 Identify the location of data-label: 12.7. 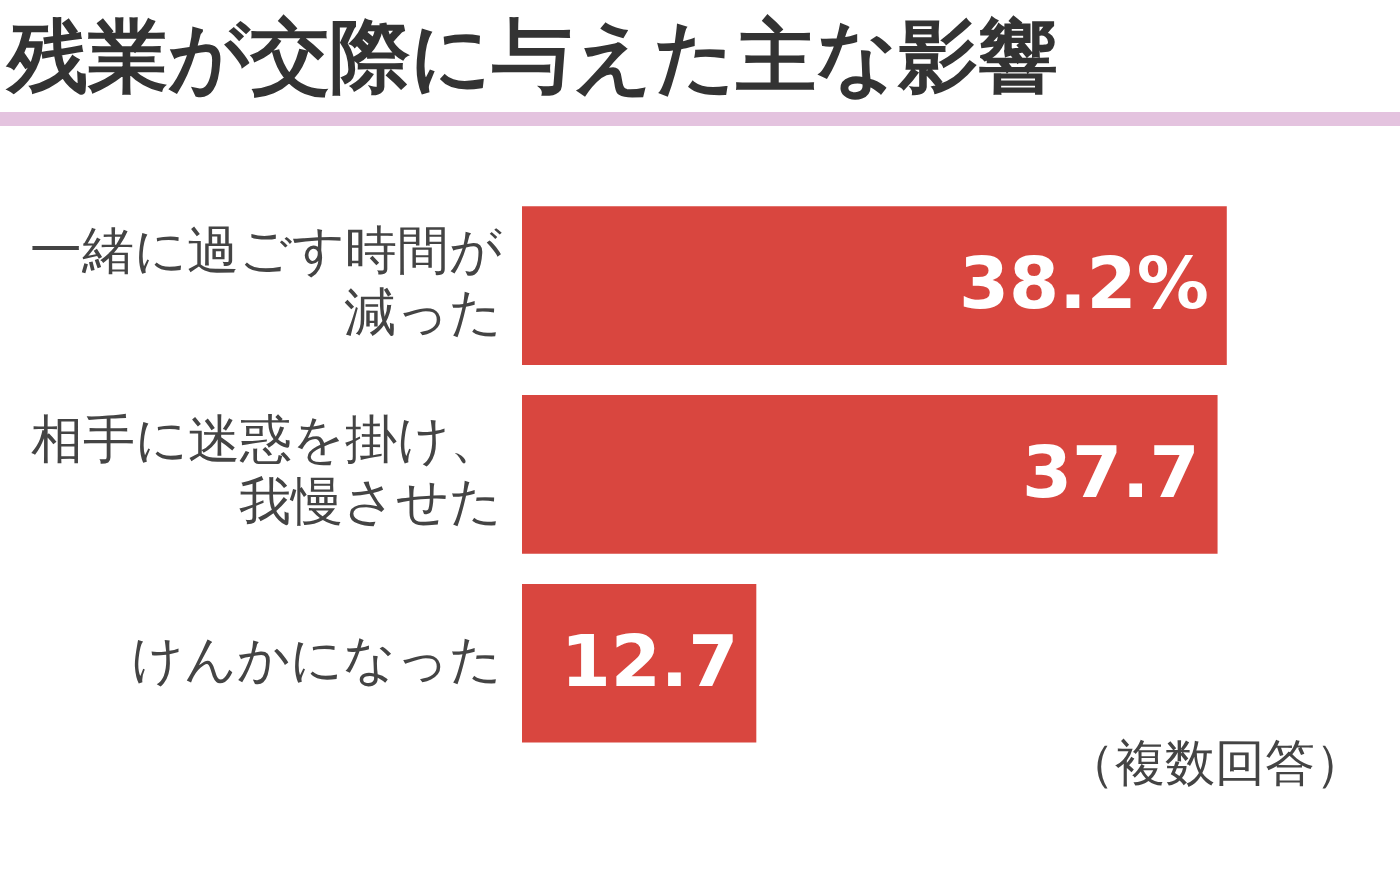
(649, 660).